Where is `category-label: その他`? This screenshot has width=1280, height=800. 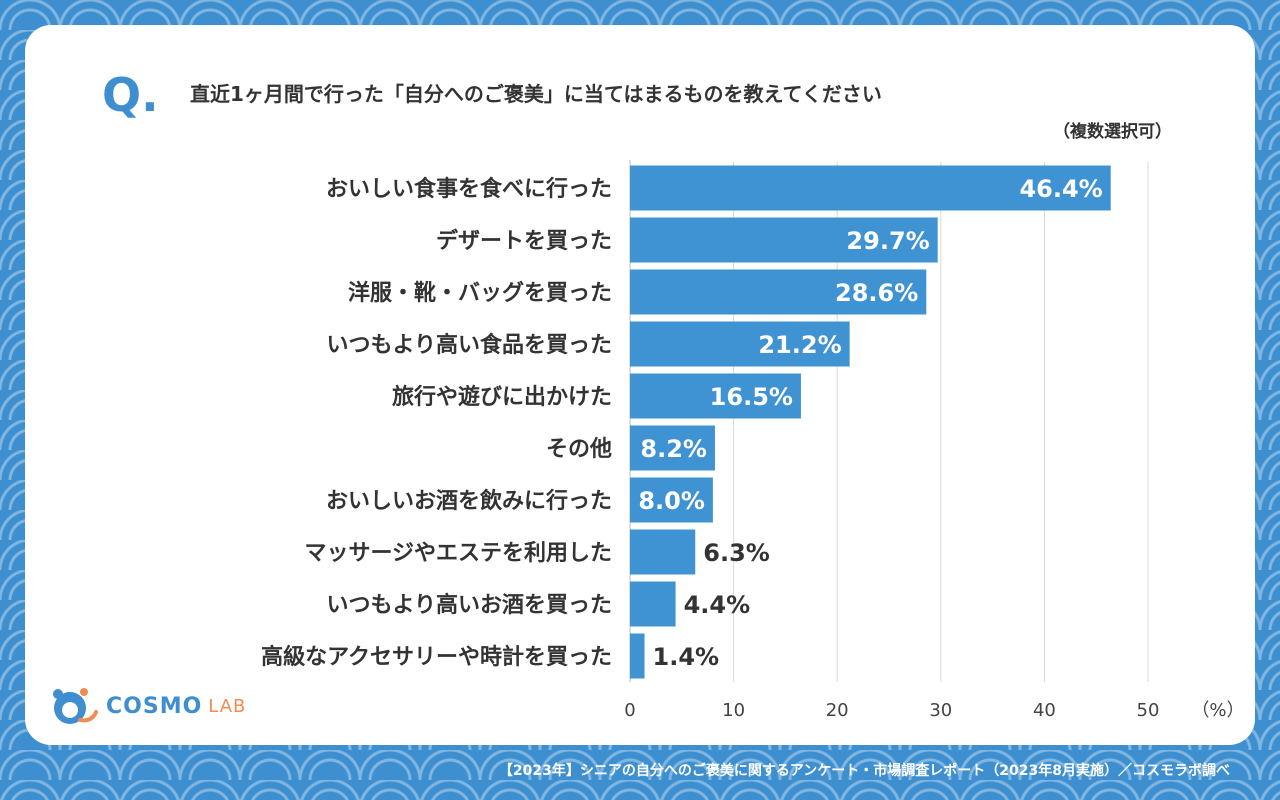
category-label: その他 is located at coordinates (579, 449).